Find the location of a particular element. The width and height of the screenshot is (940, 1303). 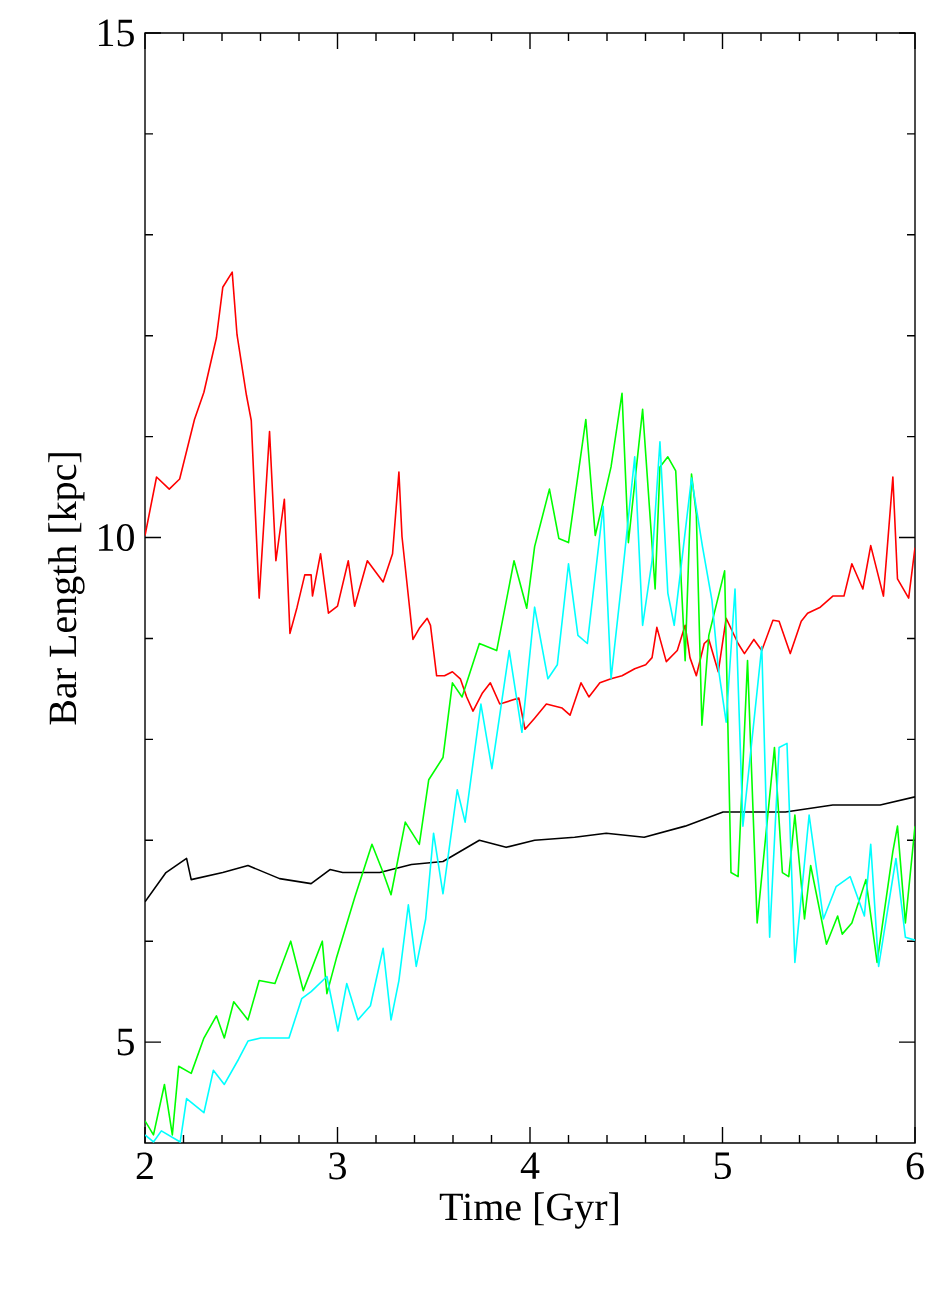

x-tick-label: 2 is located at coordinates (144, 1166).